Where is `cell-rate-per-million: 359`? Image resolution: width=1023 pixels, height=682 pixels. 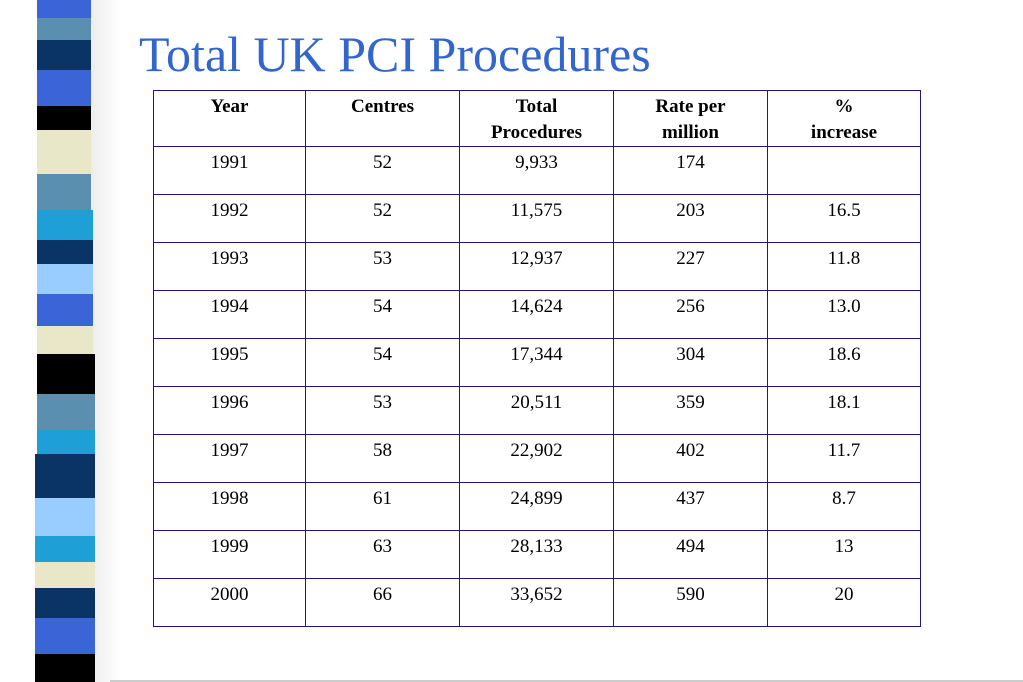 cell-rate-per-million: 359 is located at coordinates (690, 410).